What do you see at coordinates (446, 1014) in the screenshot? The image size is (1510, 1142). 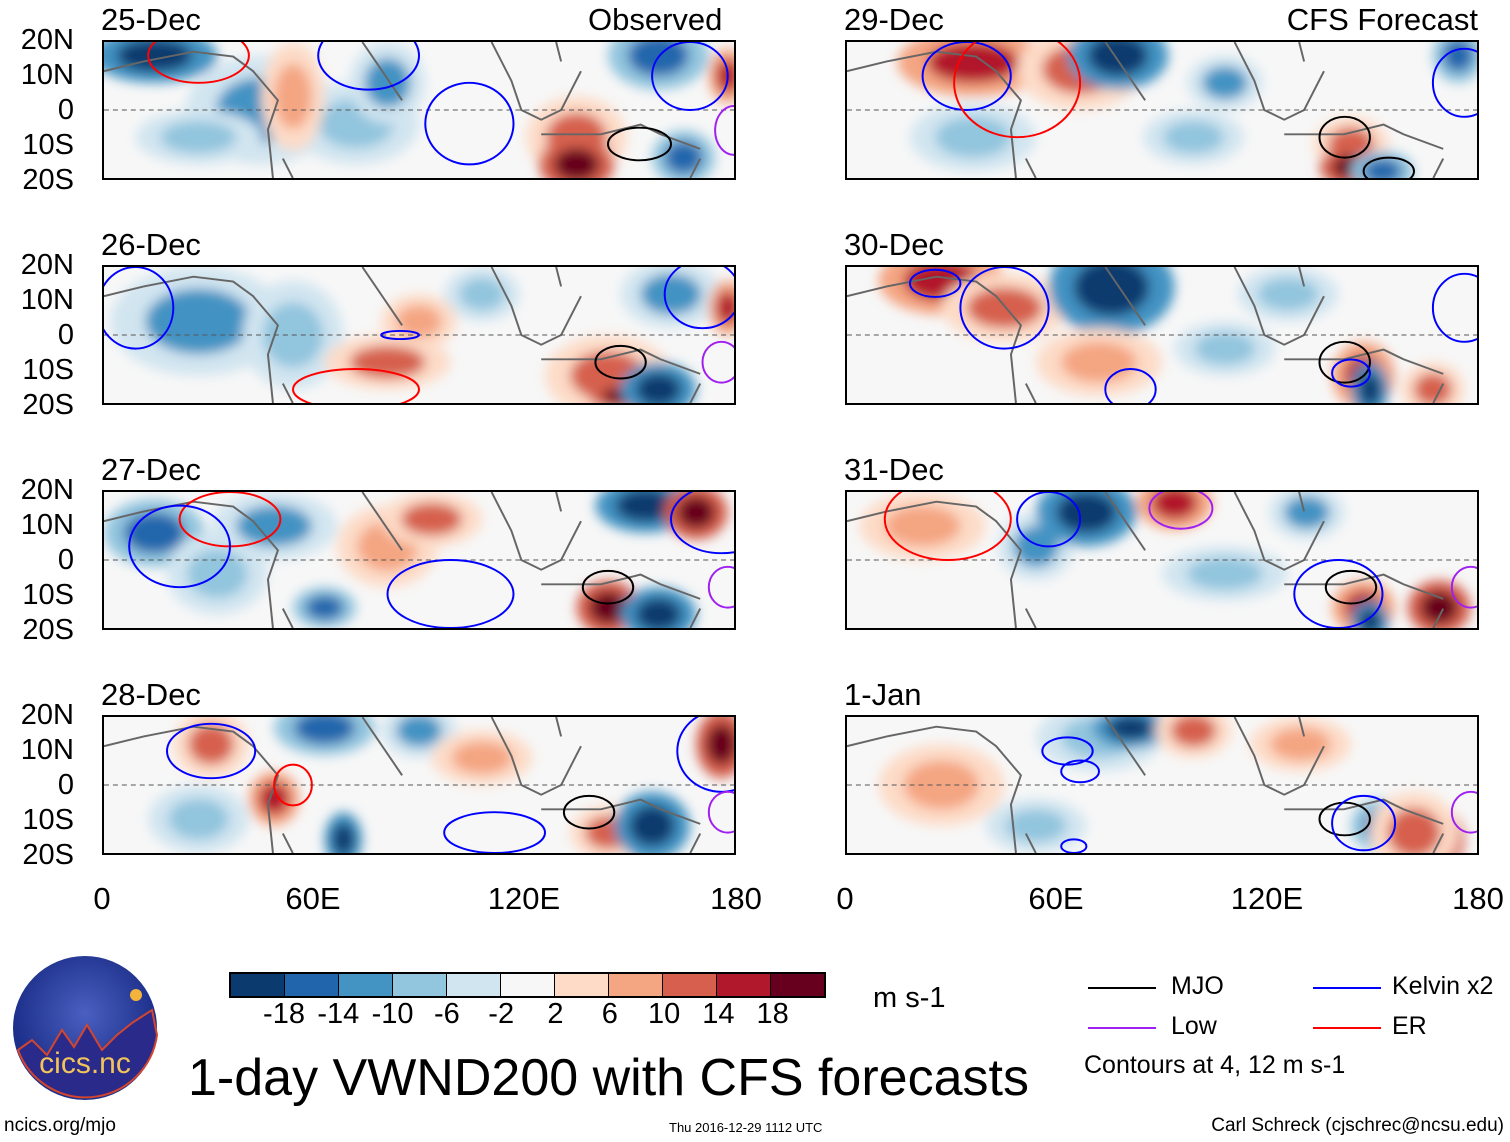 I see `colorbar-label: -6` at bounding box center [446, 1014].